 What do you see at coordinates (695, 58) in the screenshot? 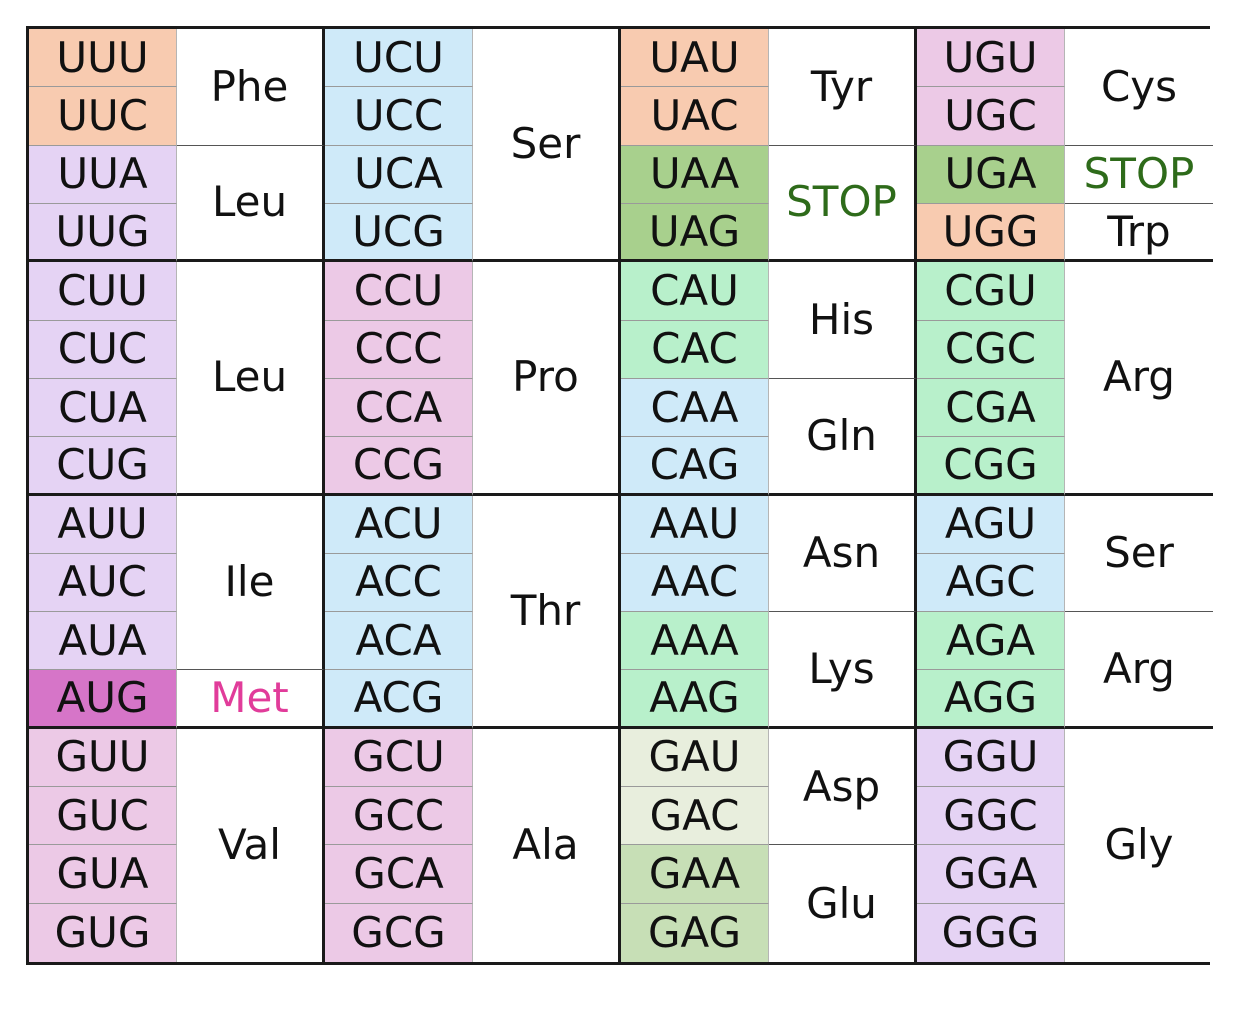
I see `codon-cell-uau: UAU` at bounding box center [695, 58].